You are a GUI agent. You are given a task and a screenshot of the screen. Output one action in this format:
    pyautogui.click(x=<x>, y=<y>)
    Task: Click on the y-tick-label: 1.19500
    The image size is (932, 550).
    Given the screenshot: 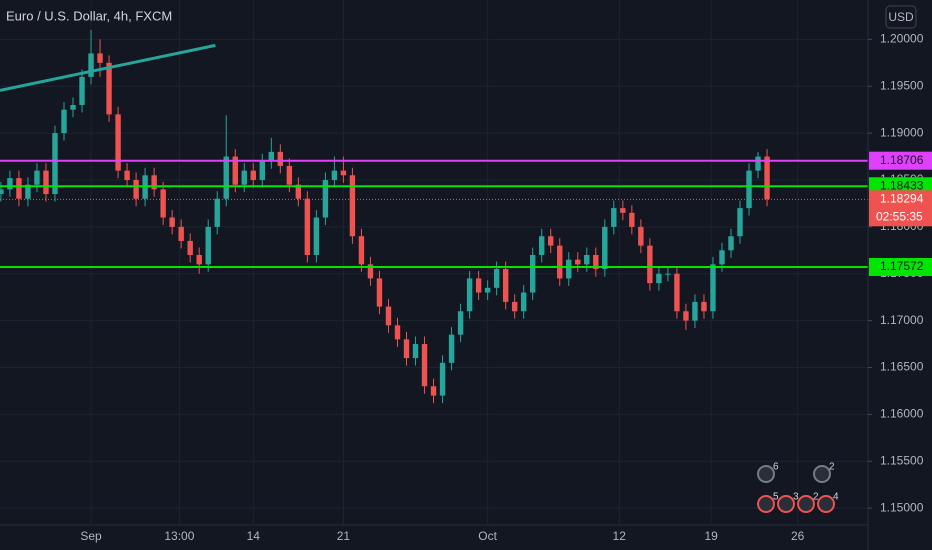 What is the action you would take?
    pyautogui.click(x=902, y=85)
    